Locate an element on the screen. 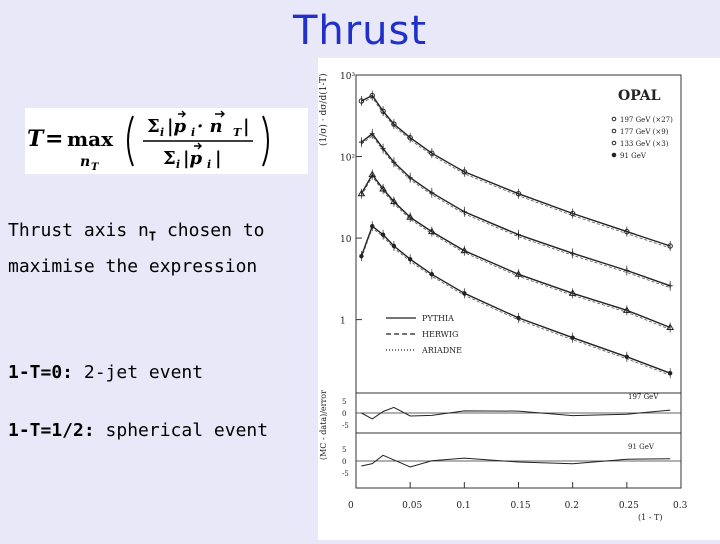 This screenshot has width=720, height=544. formula-max-sub: n is located at coordinates (85, 162).